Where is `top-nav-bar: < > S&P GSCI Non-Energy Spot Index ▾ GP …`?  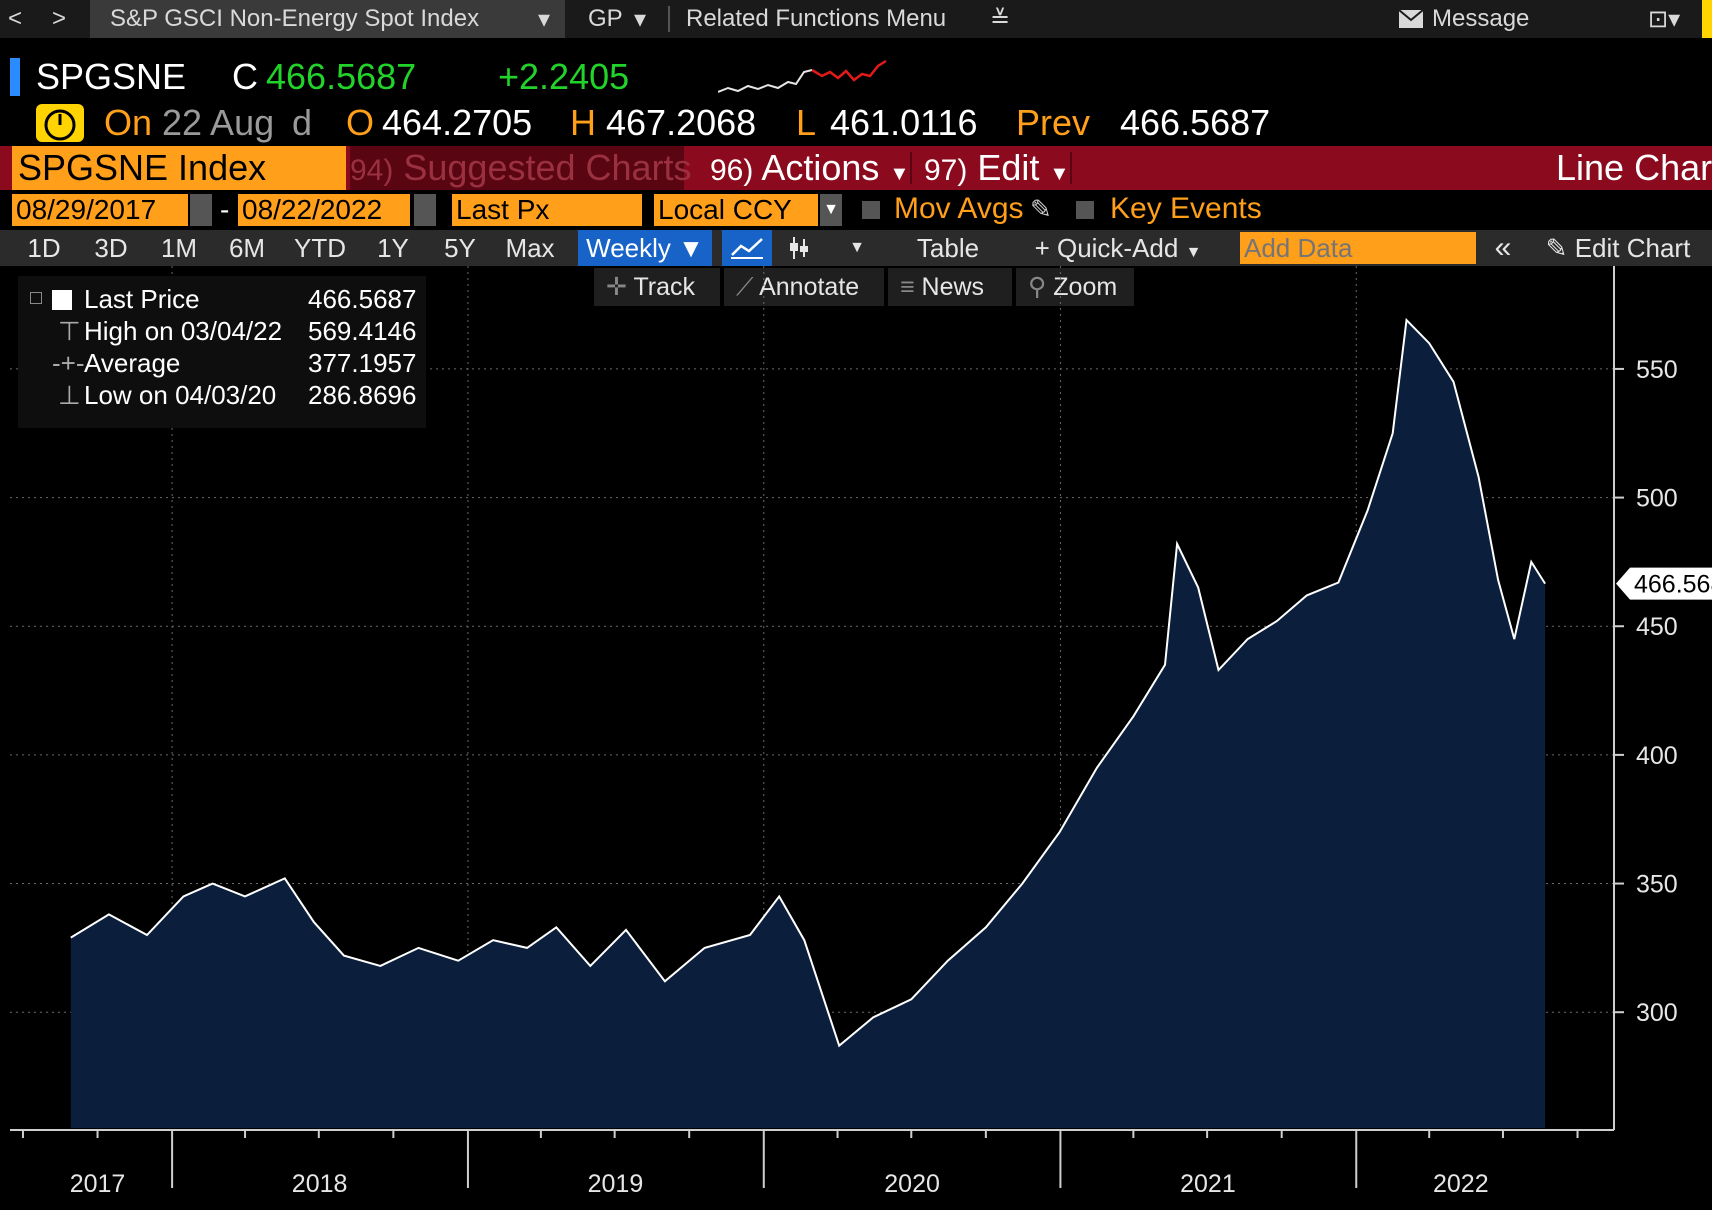
top-nav-bar: < > S&P GSCI Non-Energy Spot Index ▾ GP … is located at coordinates (856, 19).